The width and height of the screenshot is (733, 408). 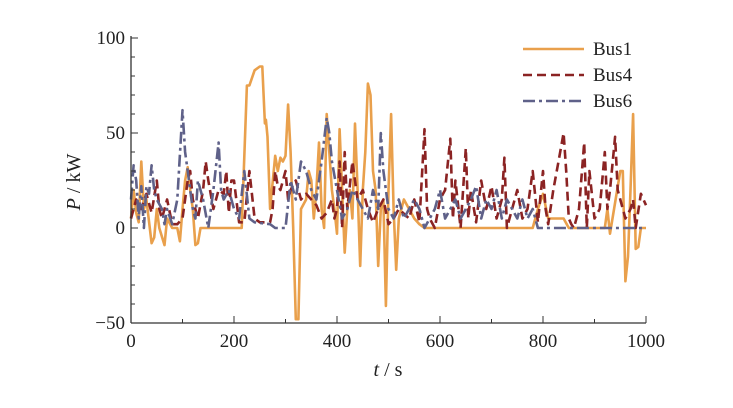 I want to click on legend: Bus1 Bus4 Bus6, so click(x=578, y=75).